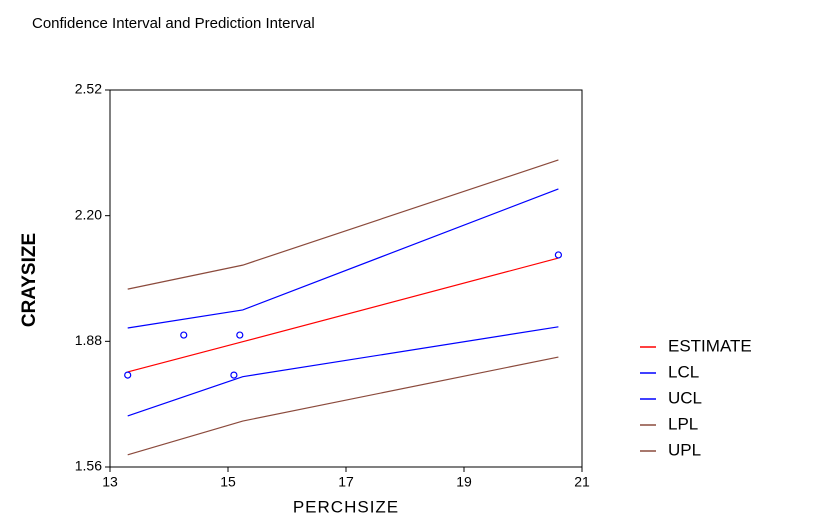 The height and width of the screenshot is (525, 817). I want to click on y-tick-label: 2.52, so click(88, 89).